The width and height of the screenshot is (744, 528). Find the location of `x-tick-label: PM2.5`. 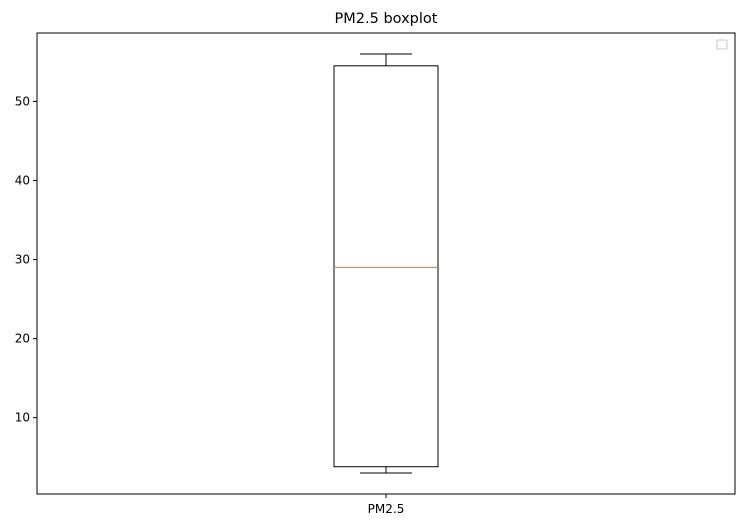

x-tick-label: PM2.5 is located at coordinates (386, 509).